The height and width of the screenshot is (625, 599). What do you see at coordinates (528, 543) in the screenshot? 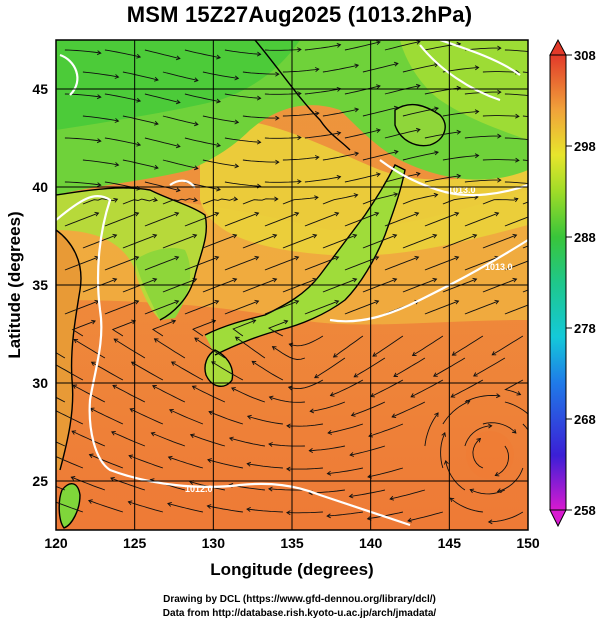
I see `x-tick-label: 150` at bounding box center [528, 543].